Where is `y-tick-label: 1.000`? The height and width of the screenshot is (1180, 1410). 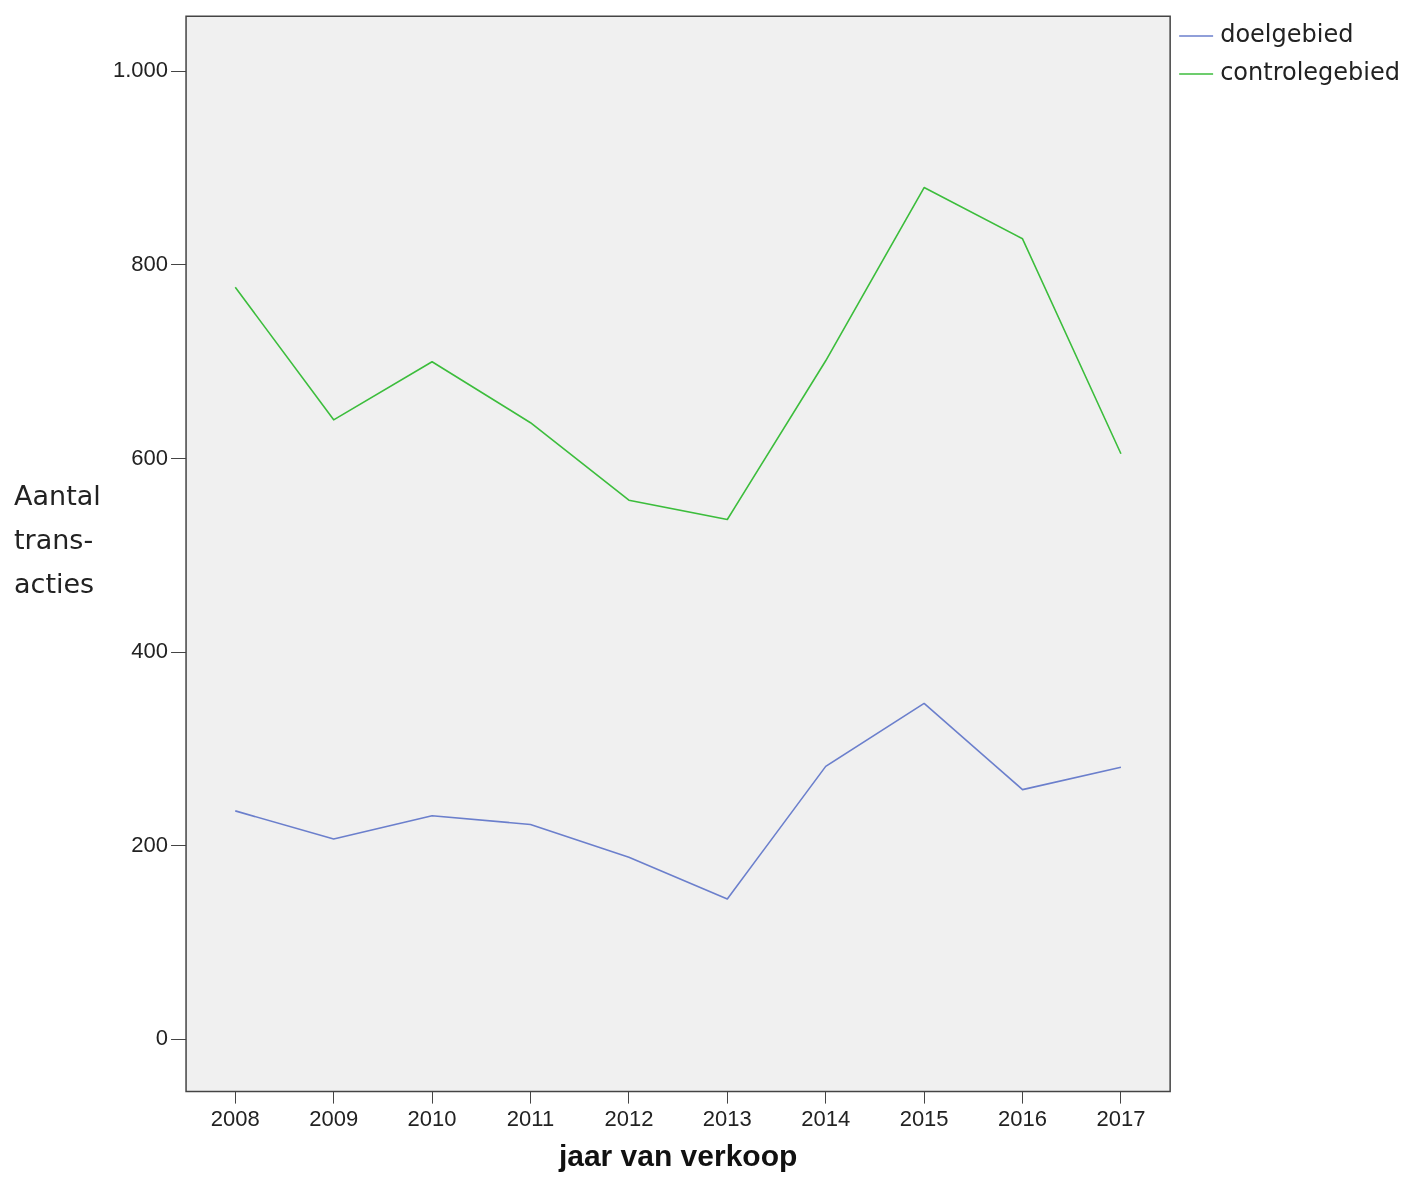 y-tick-label: 1.000 is located at coordinates (140, 70).